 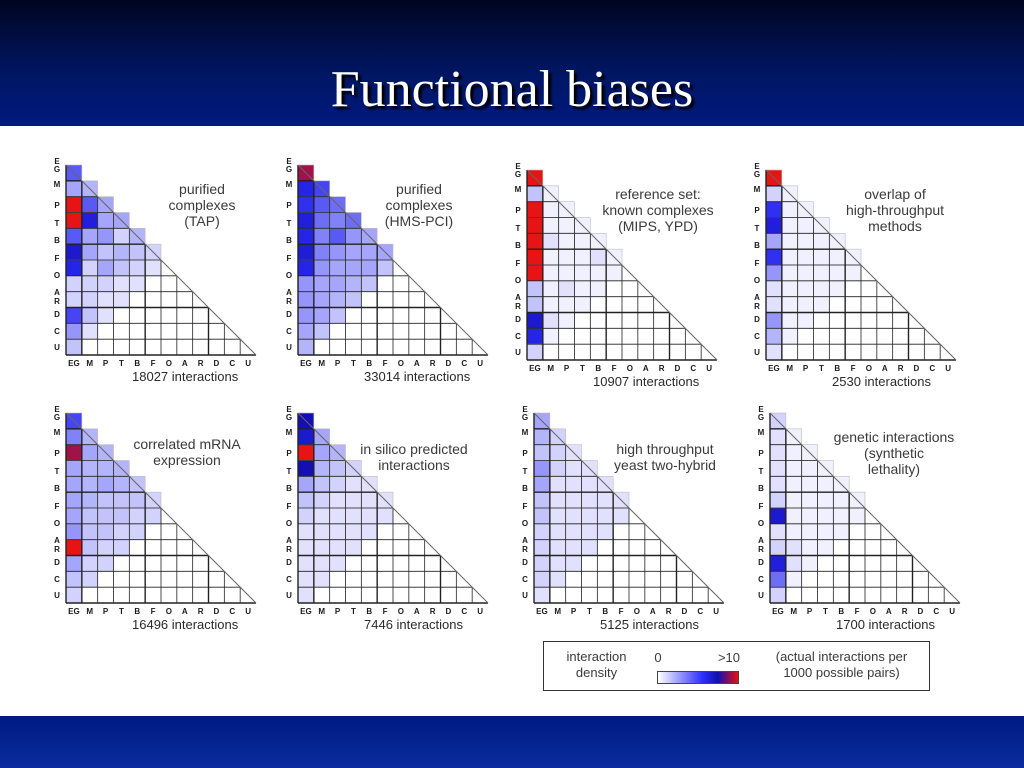 I want to click on legend-label-line-2: density, so click(x=596, y=672).